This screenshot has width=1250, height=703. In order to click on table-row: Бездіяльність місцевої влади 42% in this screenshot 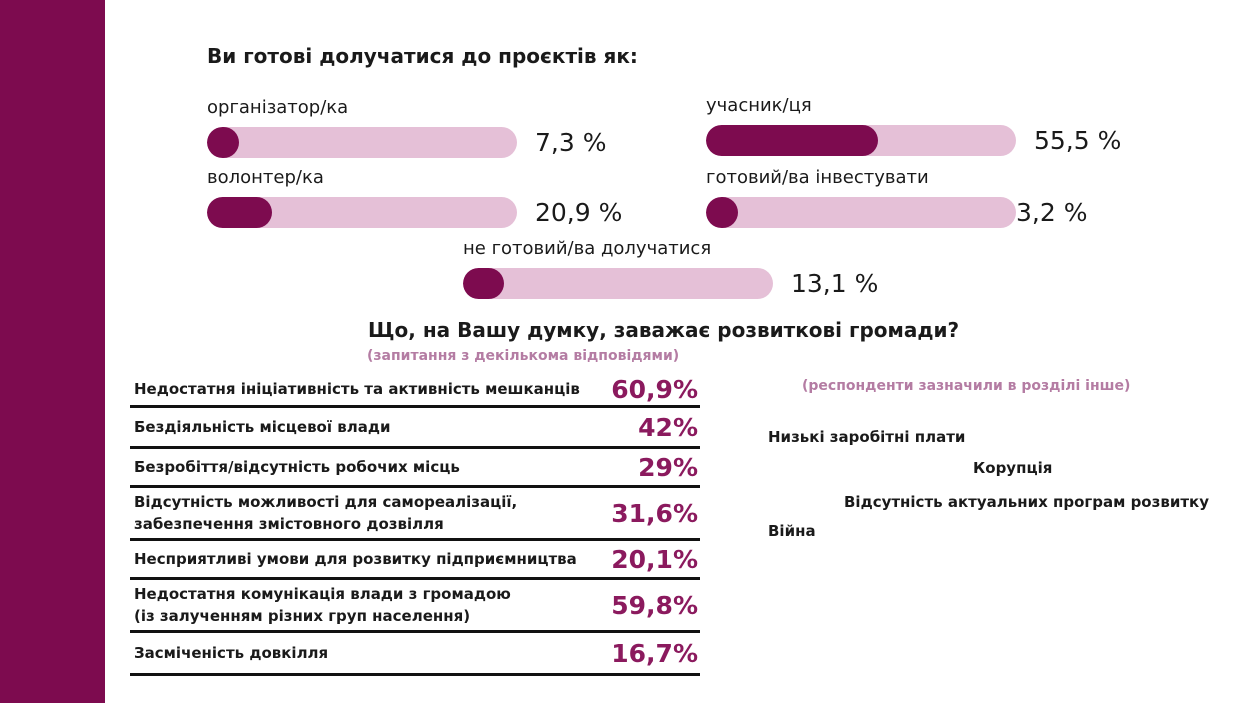, I will do `click(415, 428)`.